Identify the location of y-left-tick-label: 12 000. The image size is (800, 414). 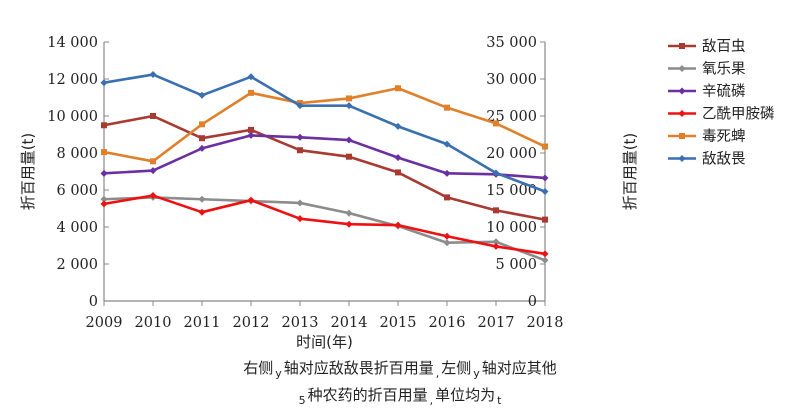
(72, 80).